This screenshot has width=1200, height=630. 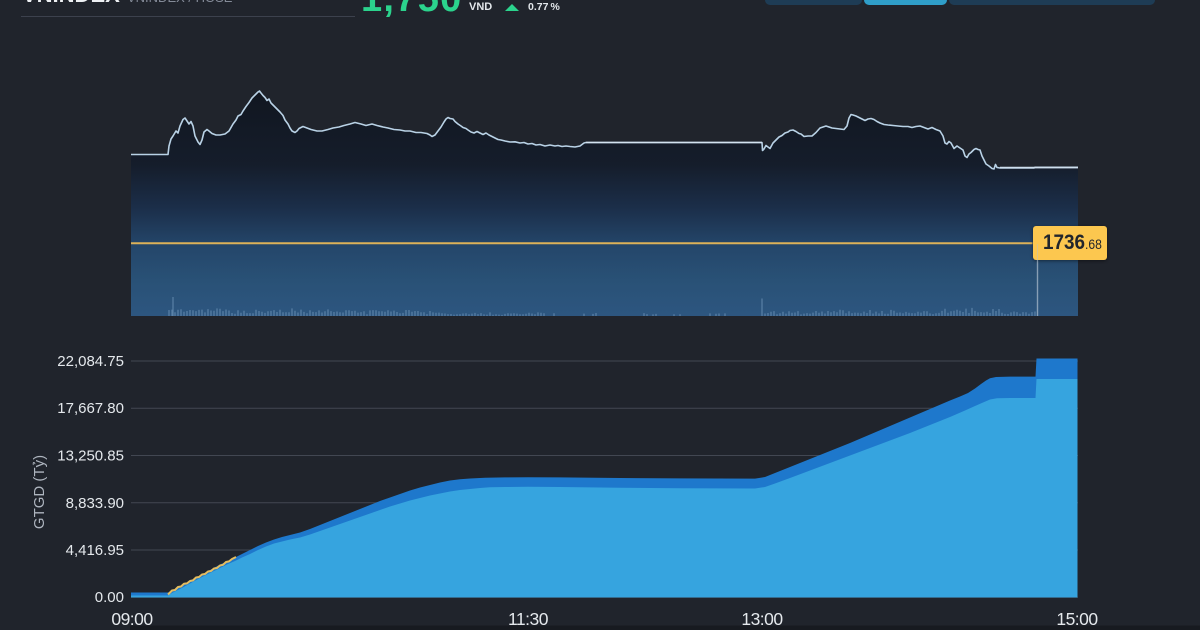 I want to click on svg-text: 15:00, so click(x=1077, y=619).